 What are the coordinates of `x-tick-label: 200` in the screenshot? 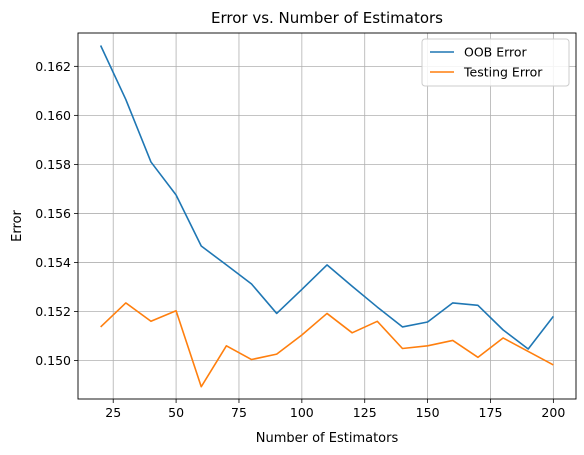 It's located at (553, 412).